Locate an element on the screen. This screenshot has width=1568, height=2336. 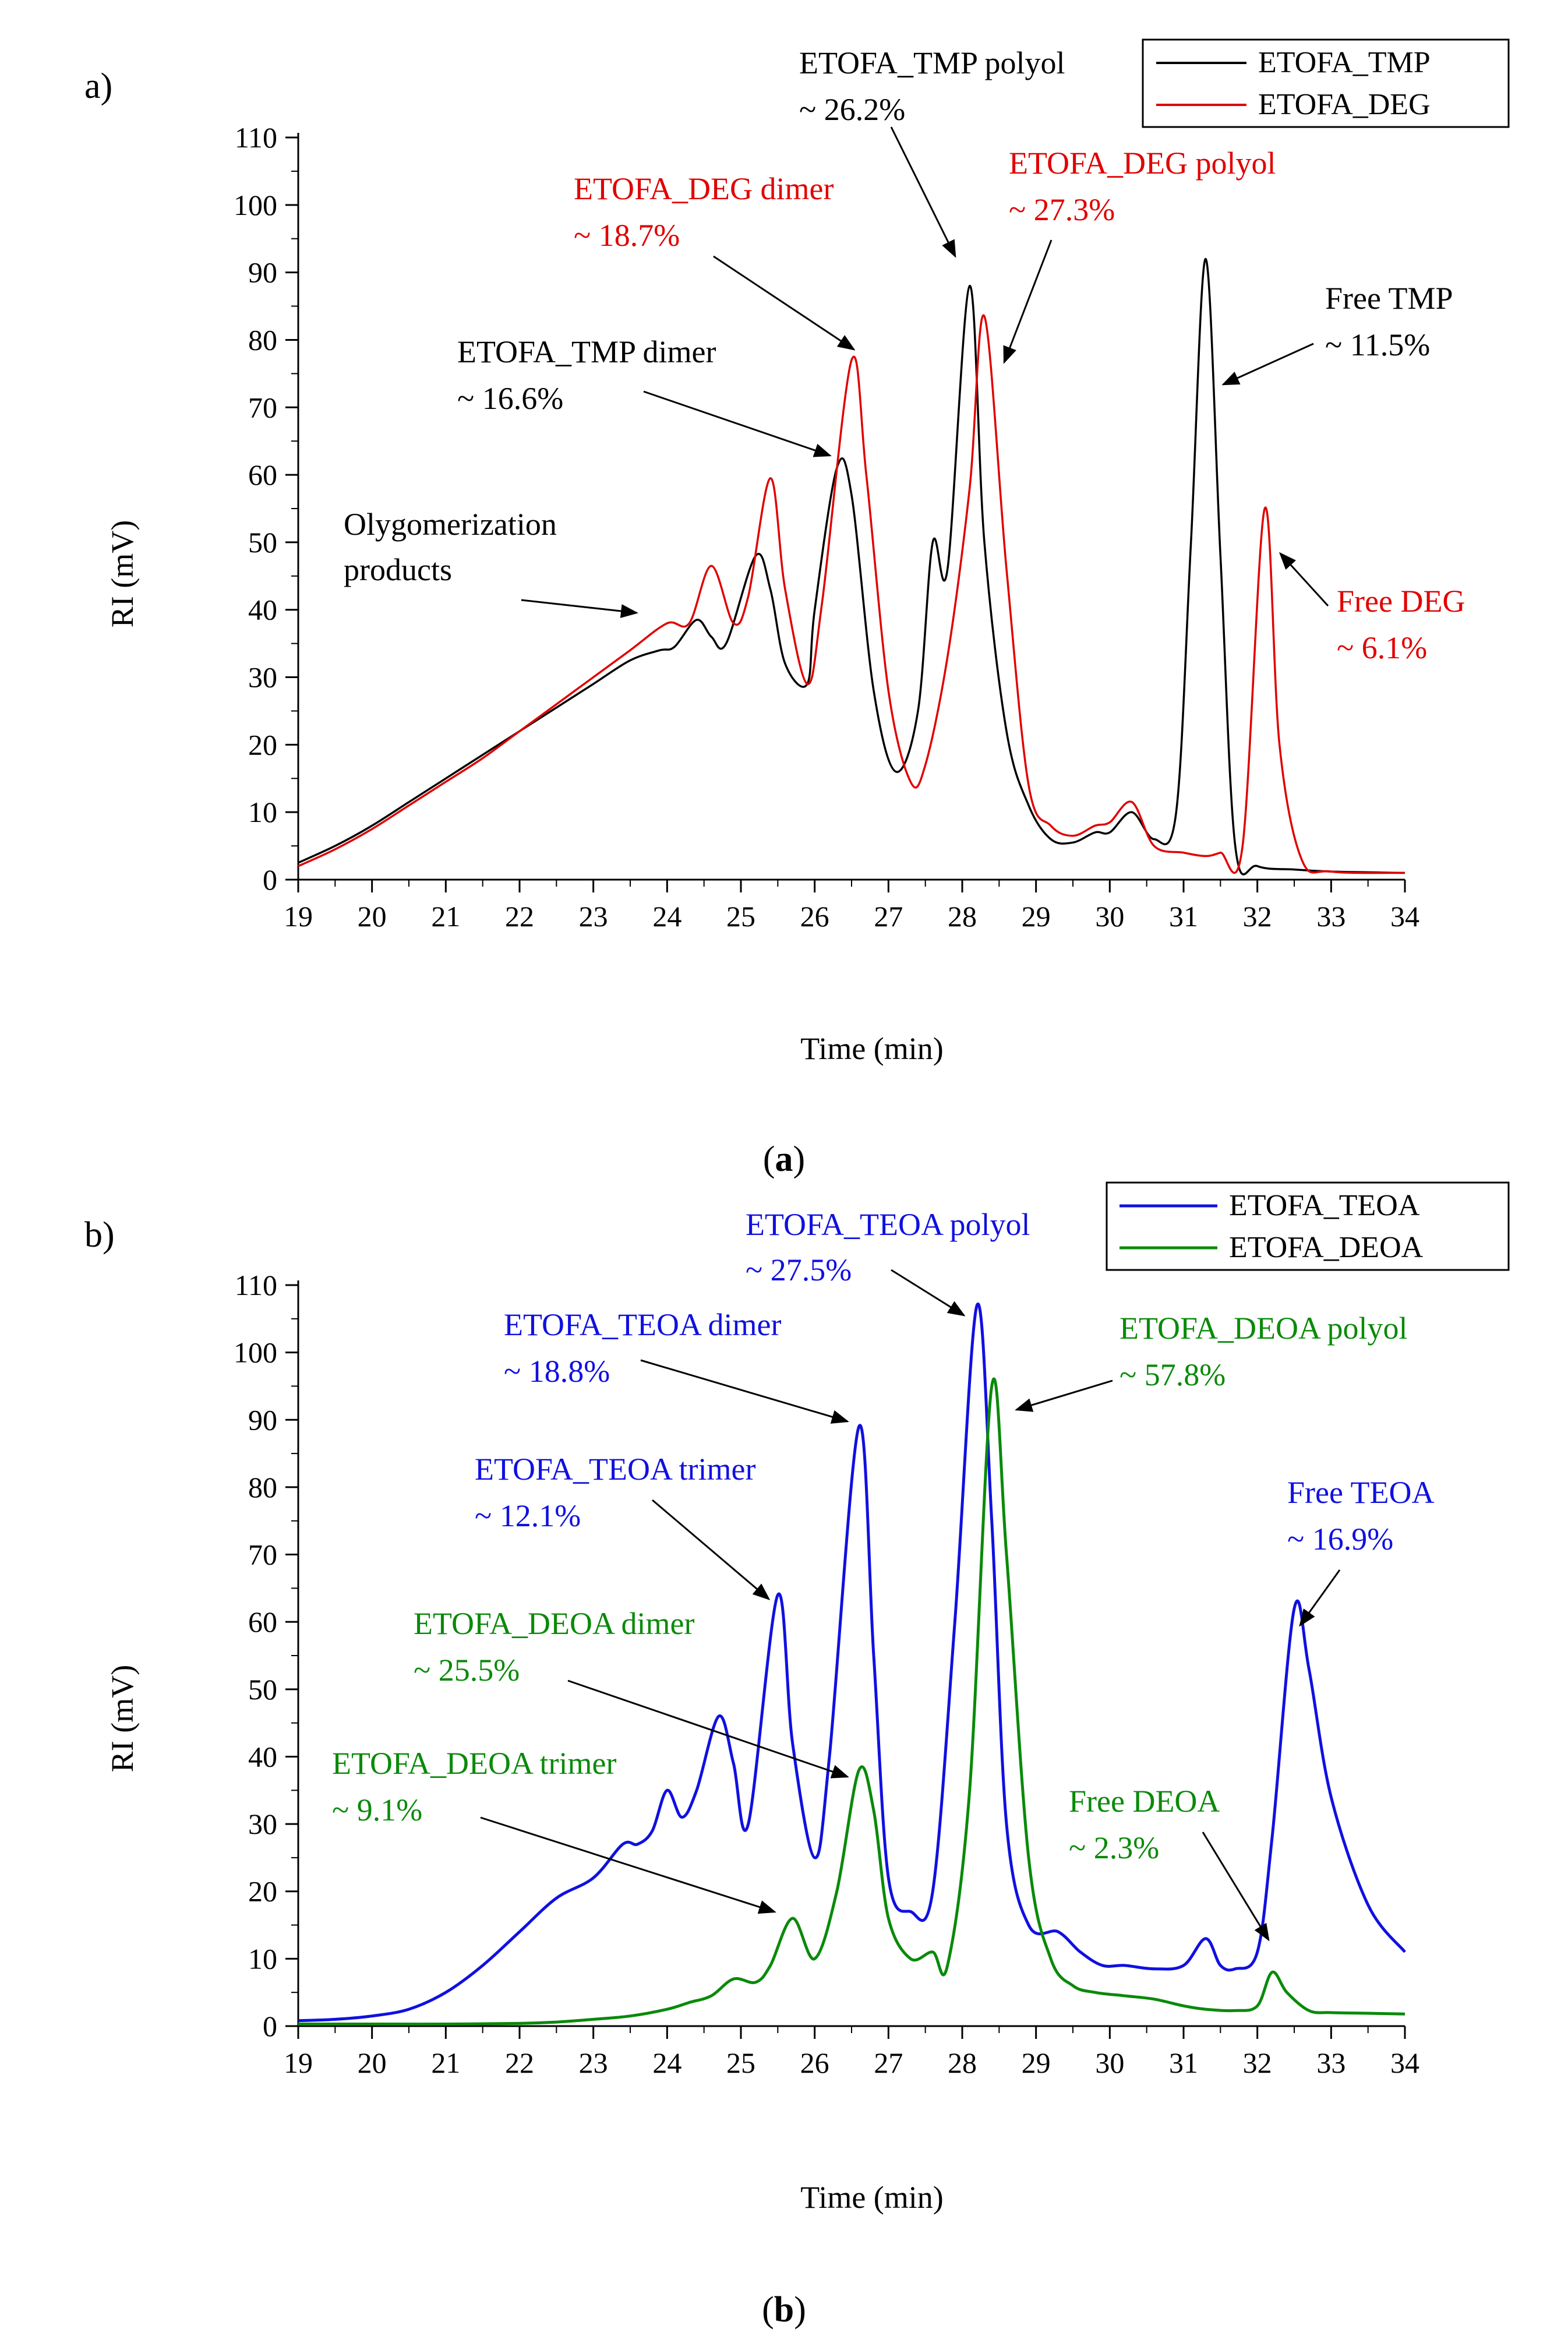
annotation-deg-polyol-label: ETOFA_DEG polyol is located at coordinates (1143, 163).